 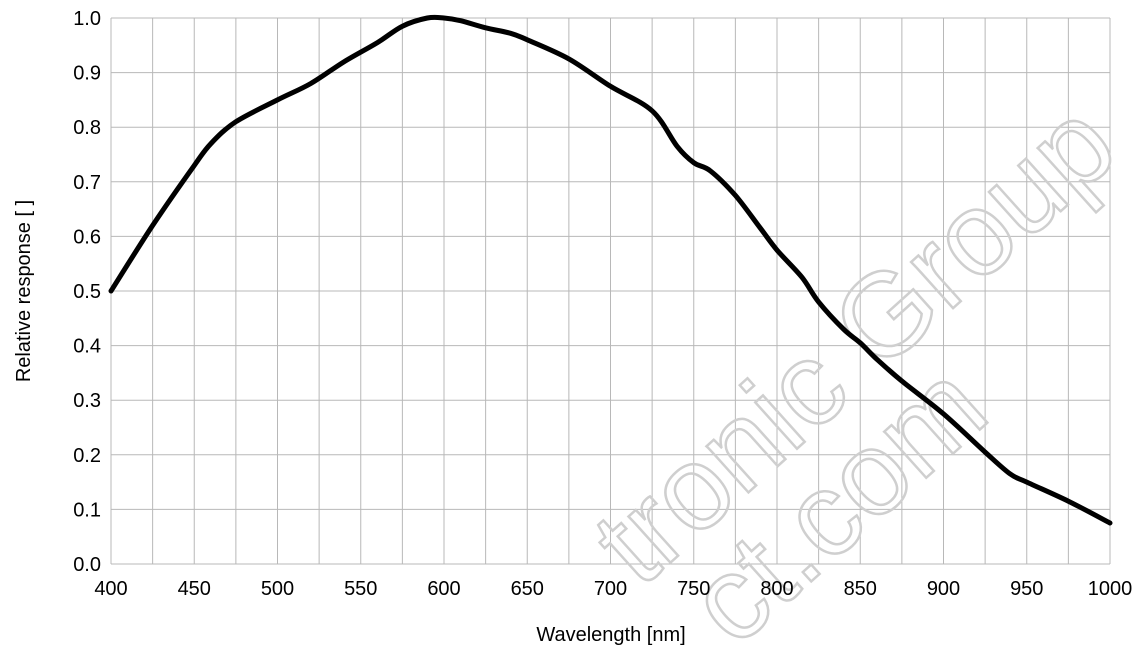 I want to click on y-tick-label: 1.0, so click(x=87, y=19).